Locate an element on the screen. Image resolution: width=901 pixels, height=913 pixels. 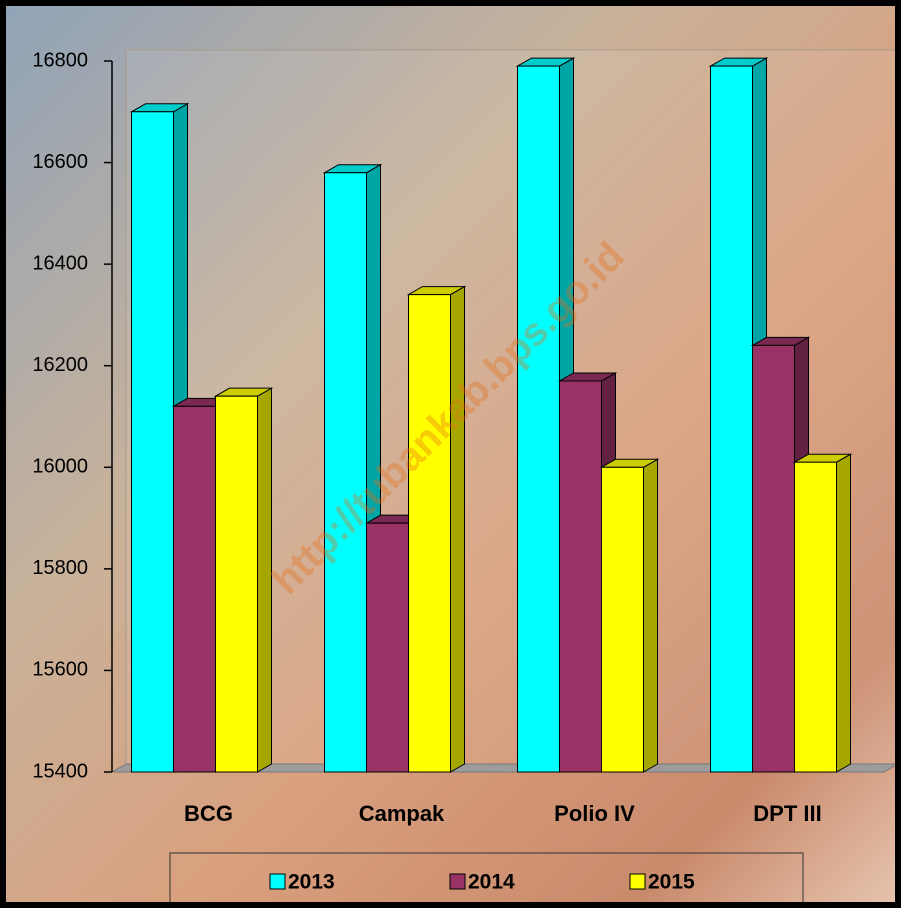
x-tick-label: BCG is located at coordinates (208, 813).